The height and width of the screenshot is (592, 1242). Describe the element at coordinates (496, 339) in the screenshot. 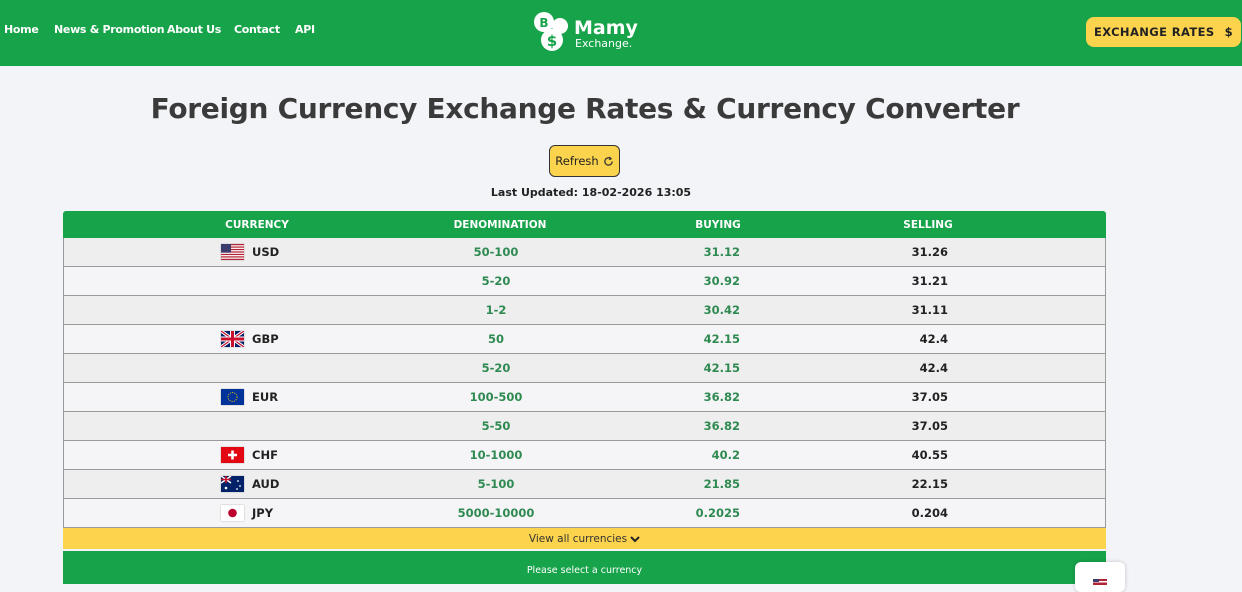

I see `denomination: 50` at that location.